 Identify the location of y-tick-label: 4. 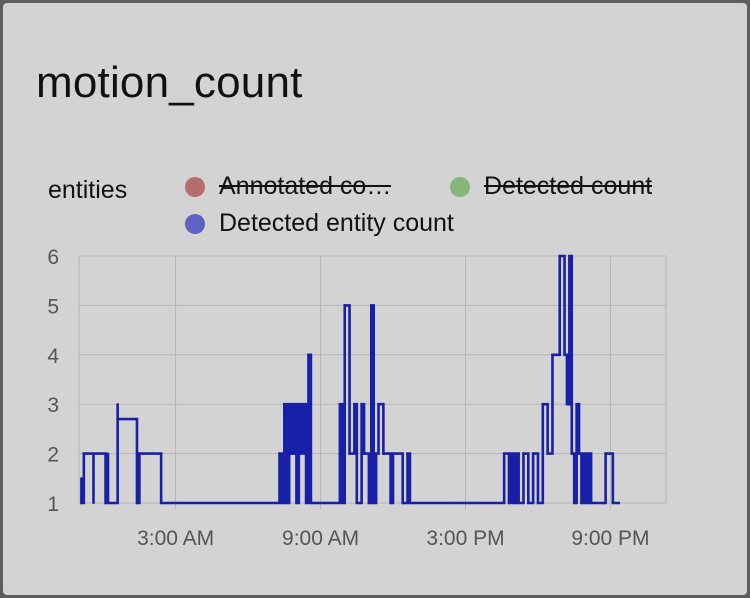
(53, 356).